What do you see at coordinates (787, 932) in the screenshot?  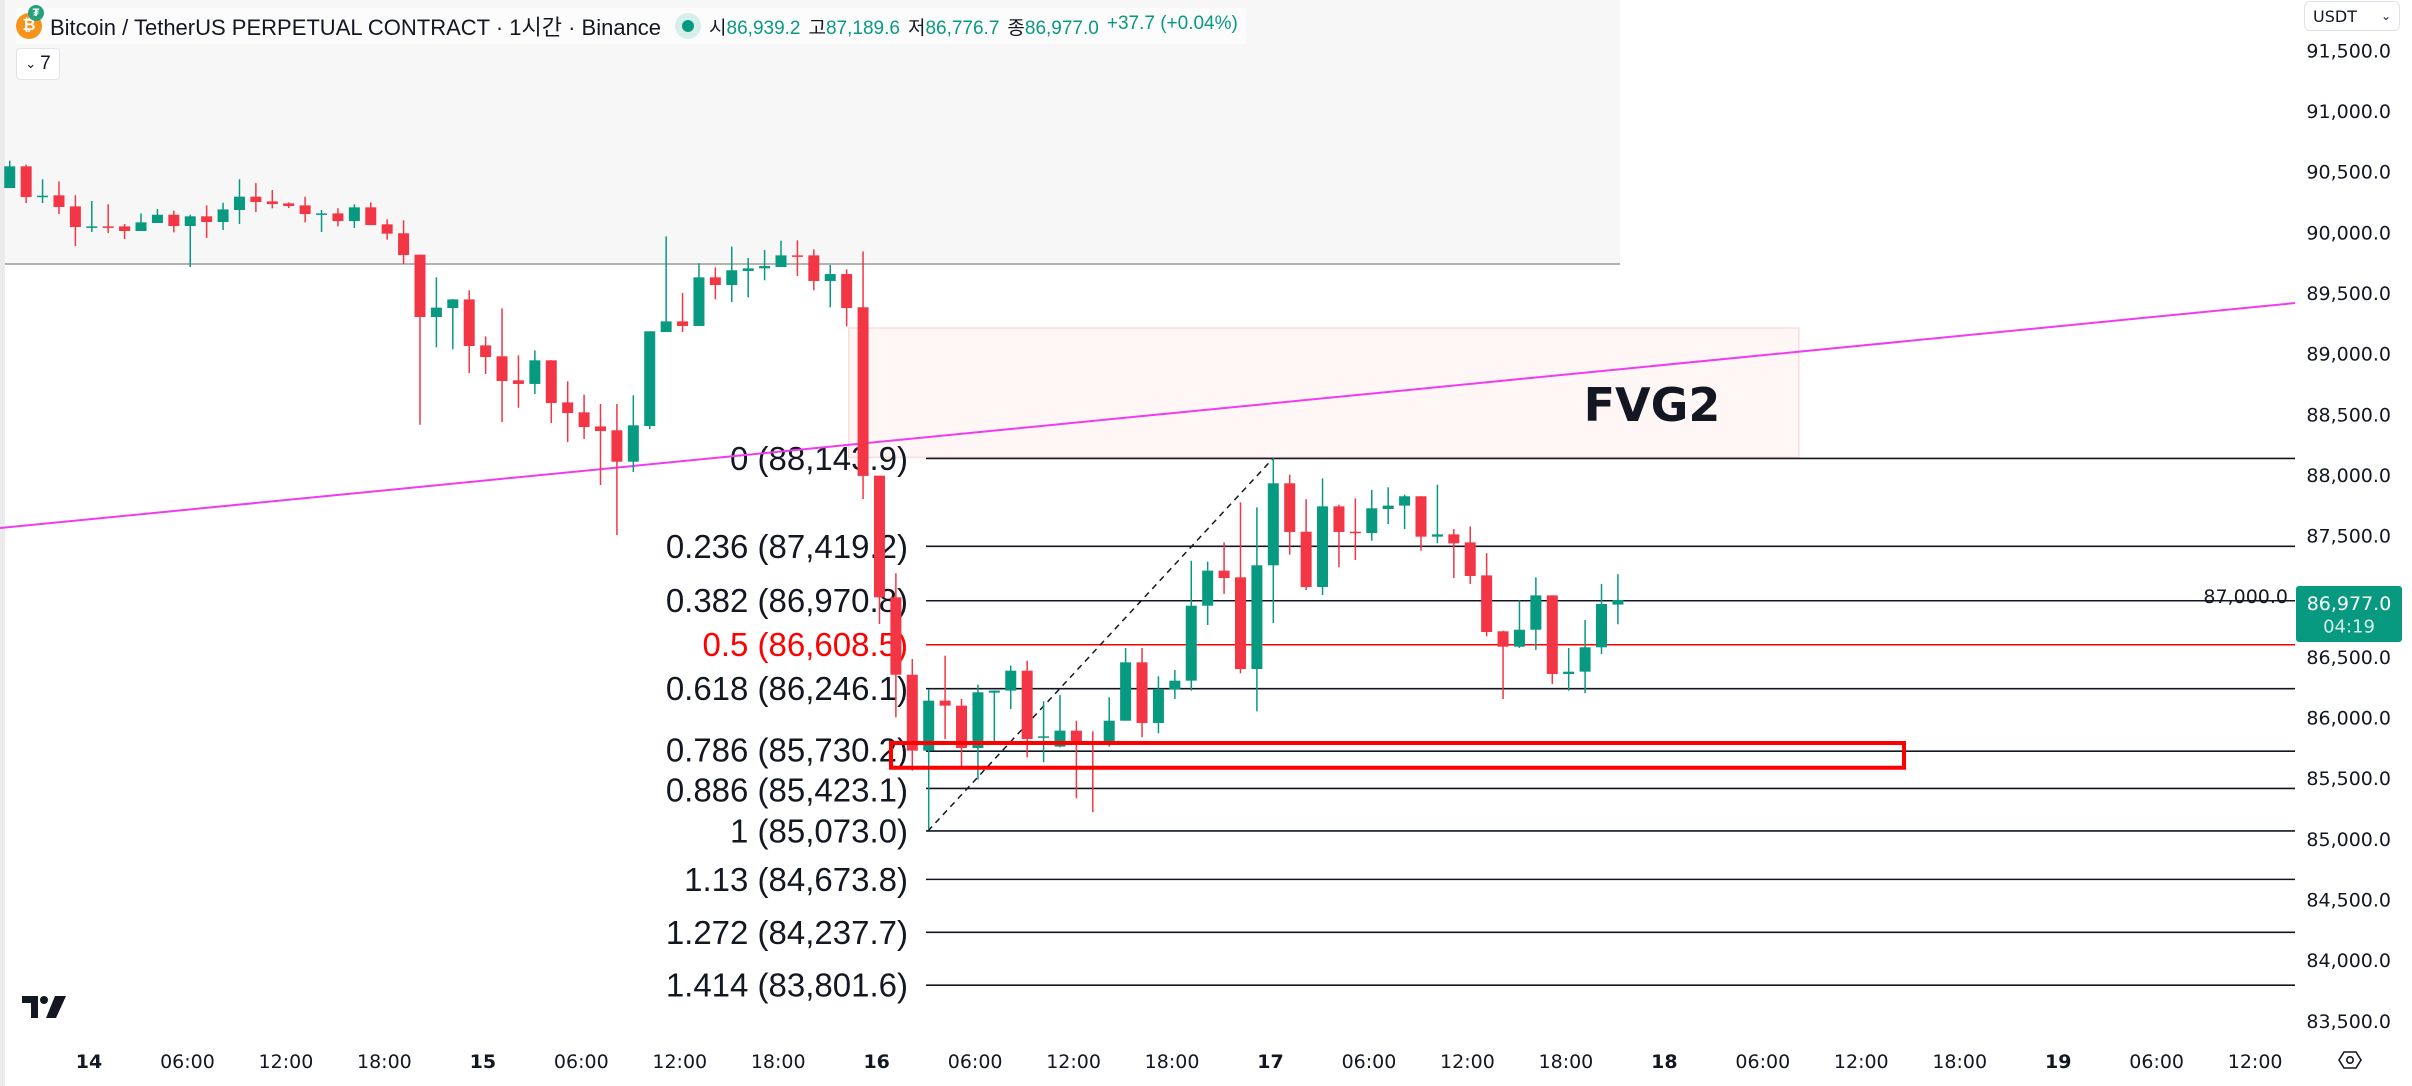 I see `fib-level-label: 1.272 (84,237.7)` at bounding box center [787, 932].